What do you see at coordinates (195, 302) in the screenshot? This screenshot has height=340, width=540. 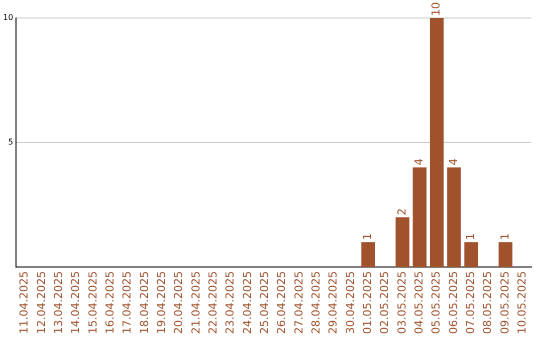 I see `x-tick-label: 21.04.2025` at bounding box center [195, 302].